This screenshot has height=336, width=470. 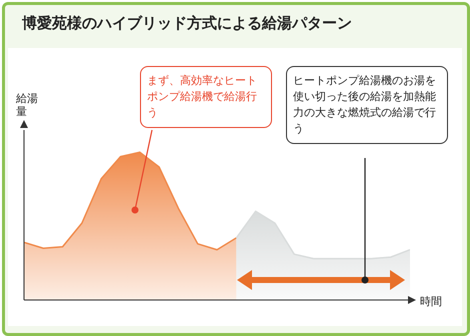 What do you see at coordinates (367, 105) in the screenshot?
I see `text: ヒートポンプ給湯機のお湯を使い切った後の給湯を加熱能力の大きな燃焼式の給湯で行う` at bounding box center [367, 105].